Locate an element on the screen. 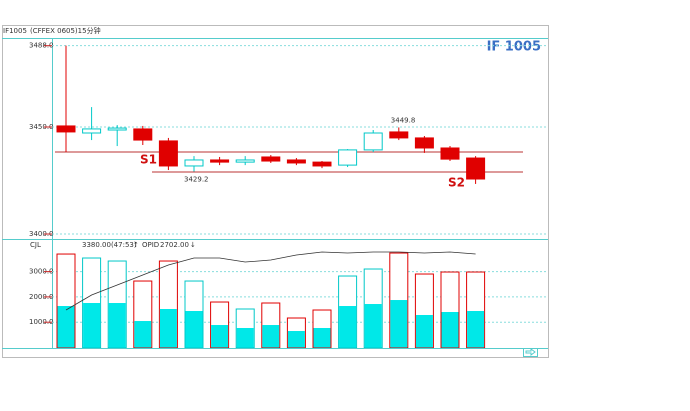 This screenshot has width=690, height=411. oi-line is located at coordinates (270, 281).